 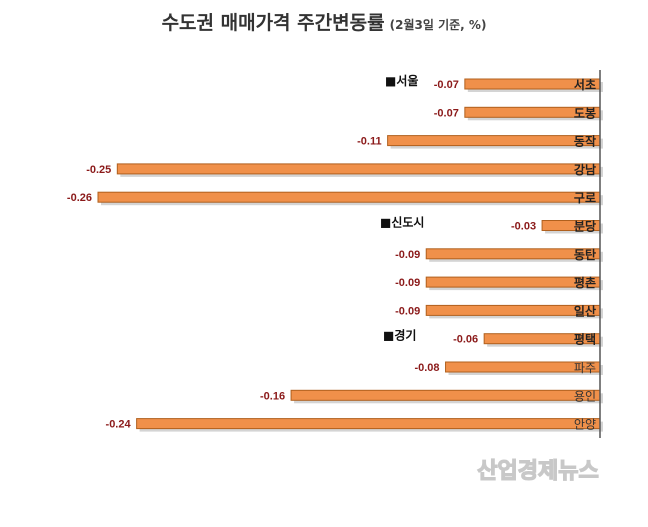 What do you see at coordinates (585, 169) in the screenshot?
I see `category-label: 강남` at bounding box center [585, 169].